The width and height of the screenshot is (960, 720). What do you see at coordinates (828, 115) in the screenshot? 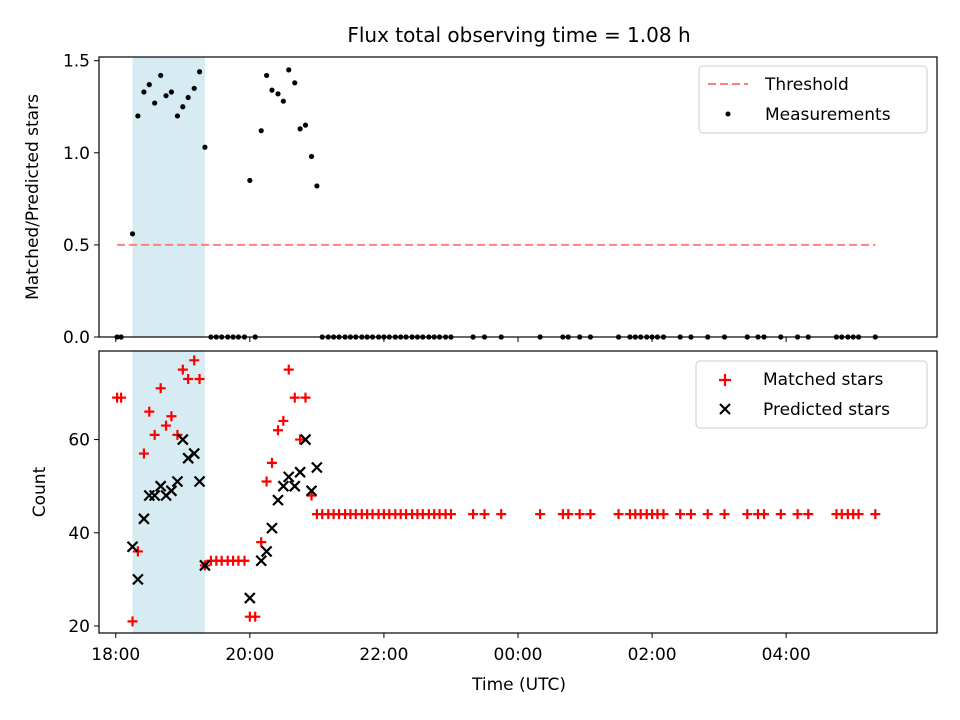
I see `legend-measurements-label: Measurements` at bounding box center [828, 115].